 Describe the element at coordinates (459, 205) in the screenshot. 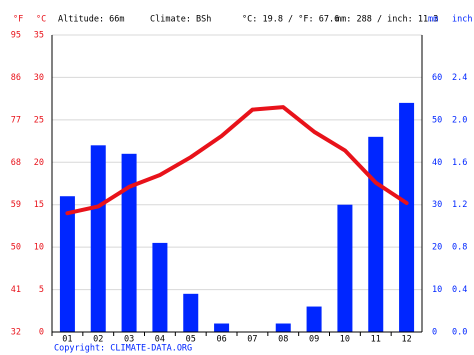

I see `inch-tick-label: 1.2` at that location.